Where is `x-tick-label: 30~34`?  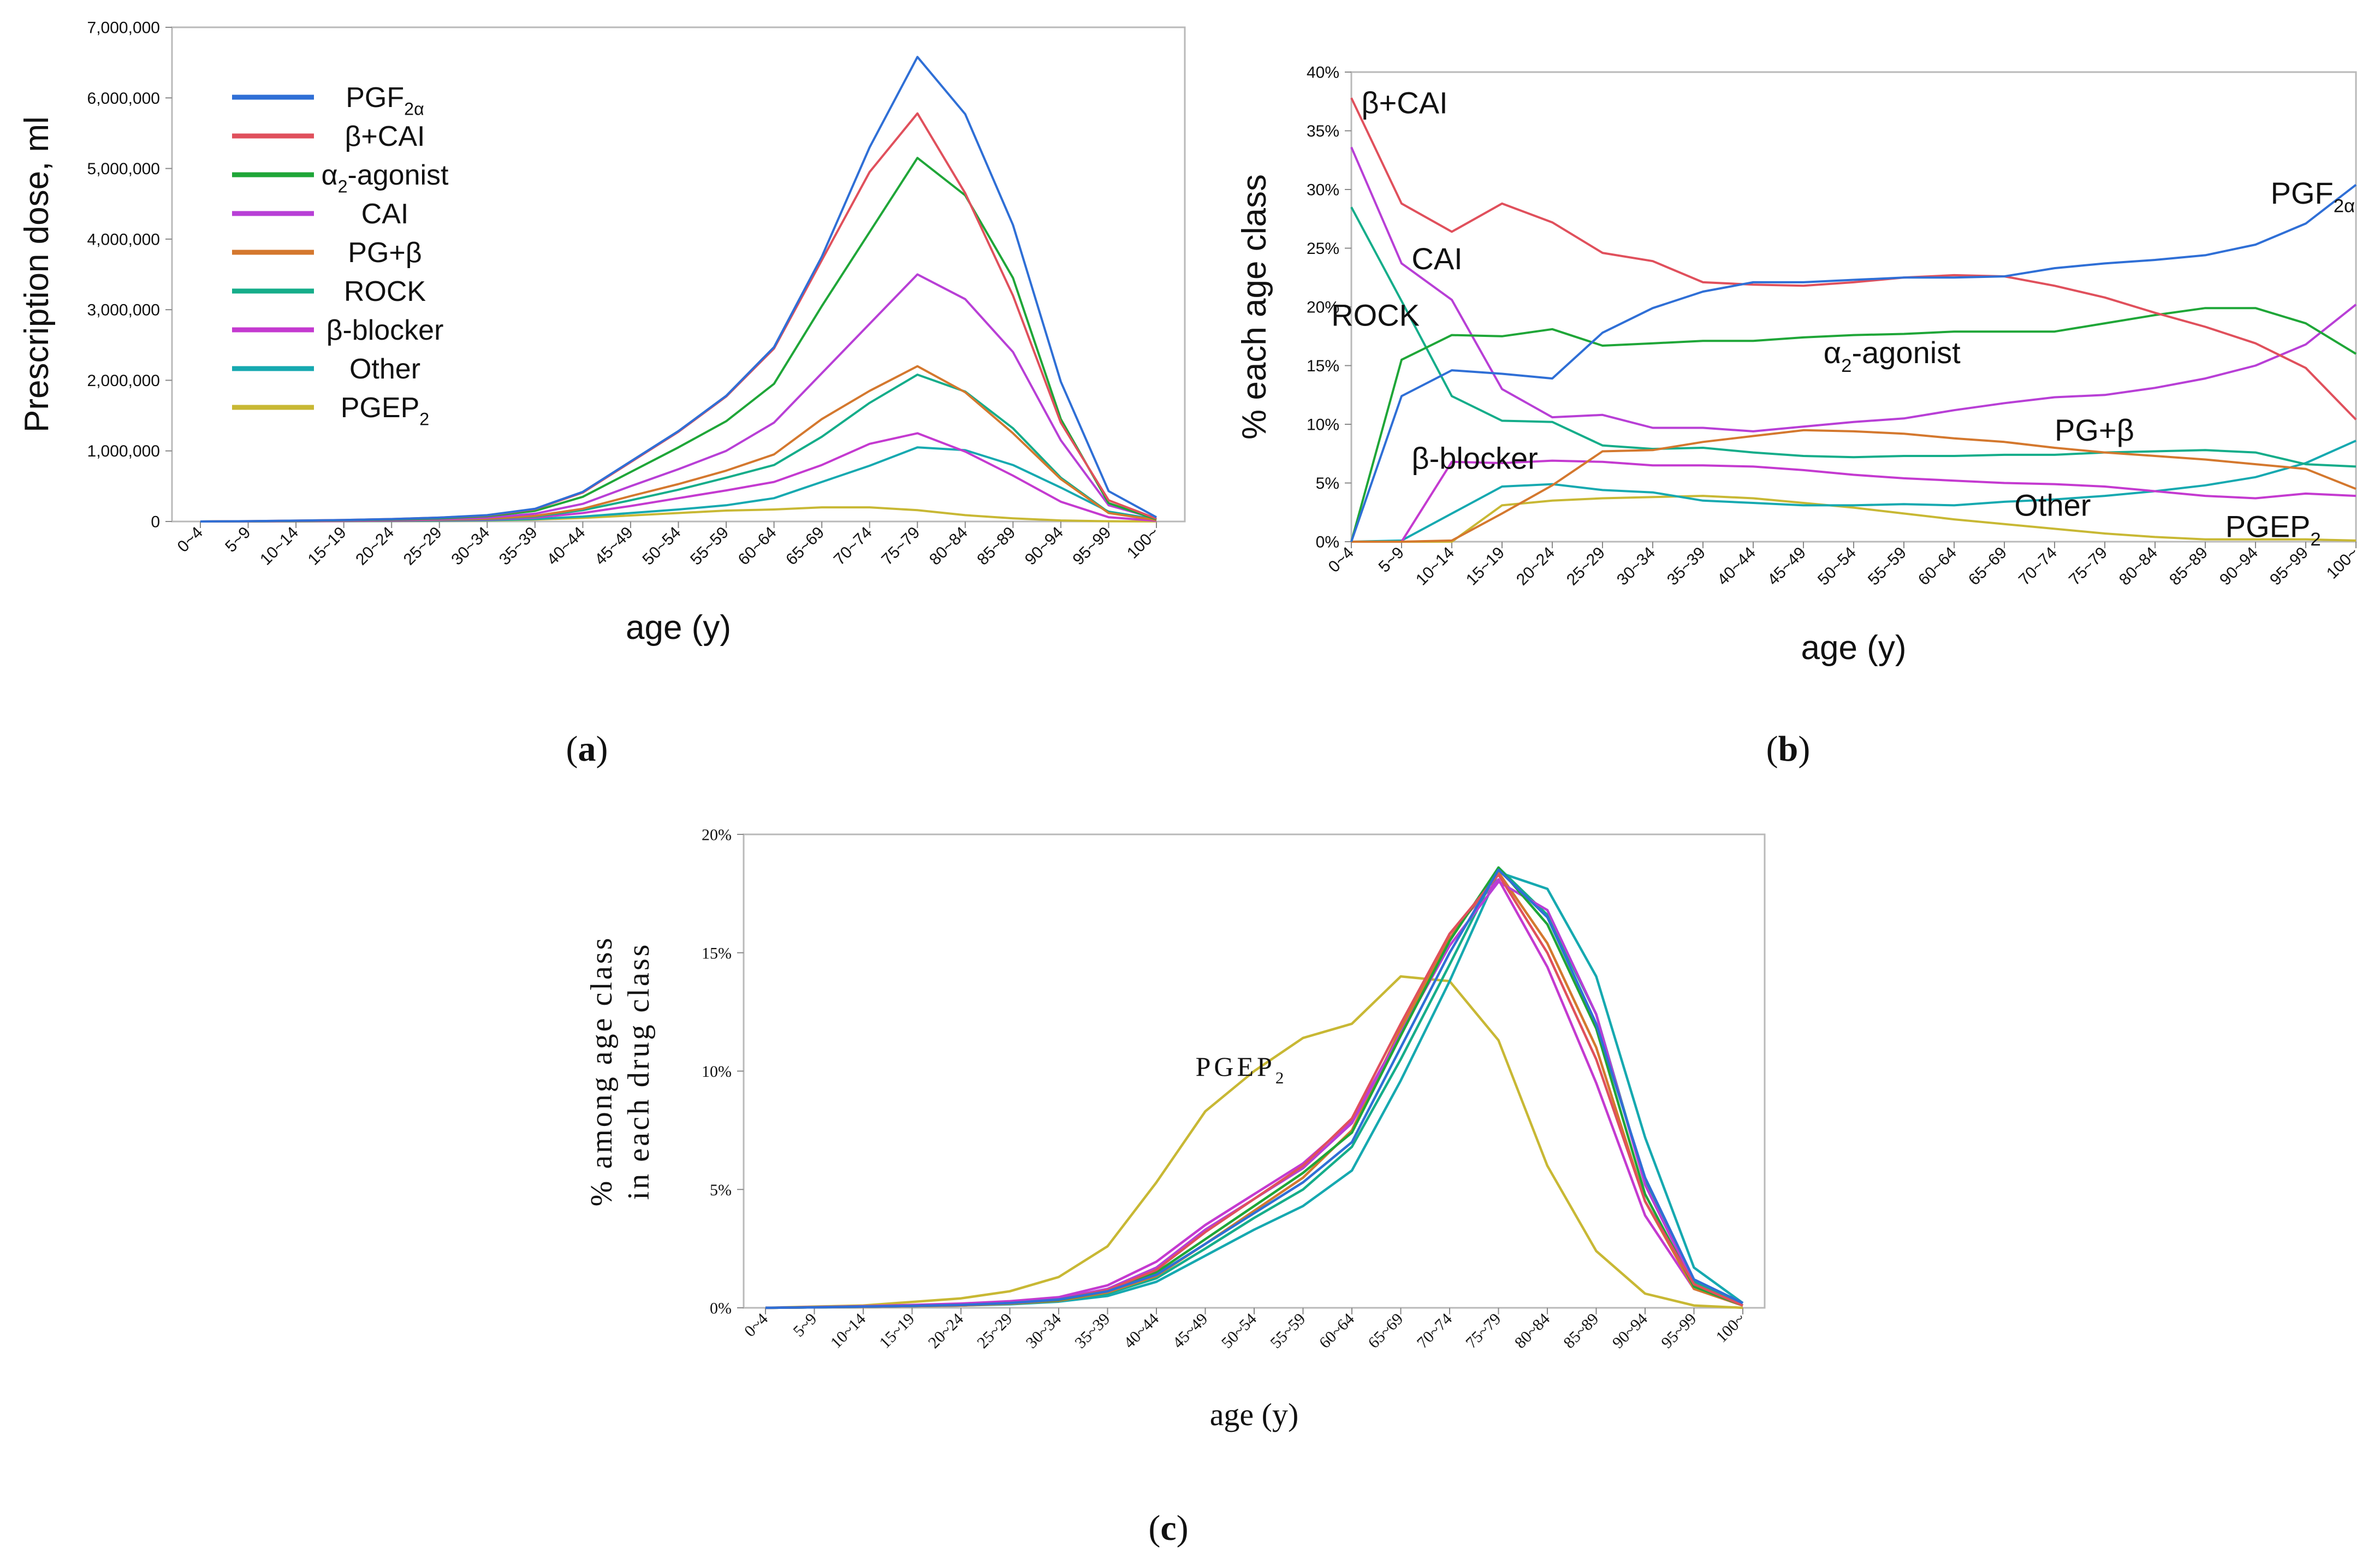
x-tick-label: 30~34 is located at coordinates (1636, 566).